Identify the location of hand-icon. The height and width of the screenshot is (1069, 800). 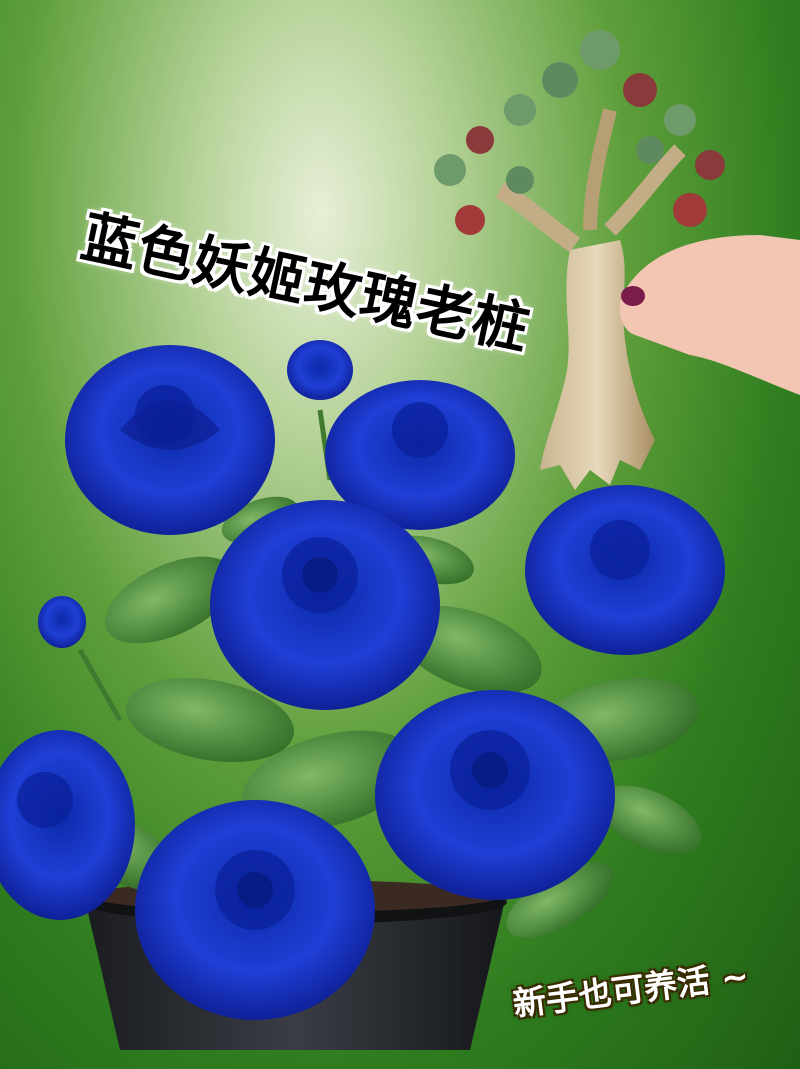
(709, 315).